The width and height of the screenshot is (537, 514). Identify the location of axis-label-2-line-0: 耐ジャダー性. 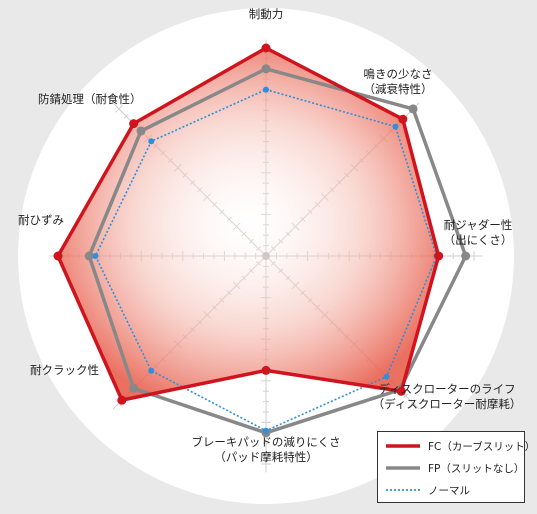
(478, 225).